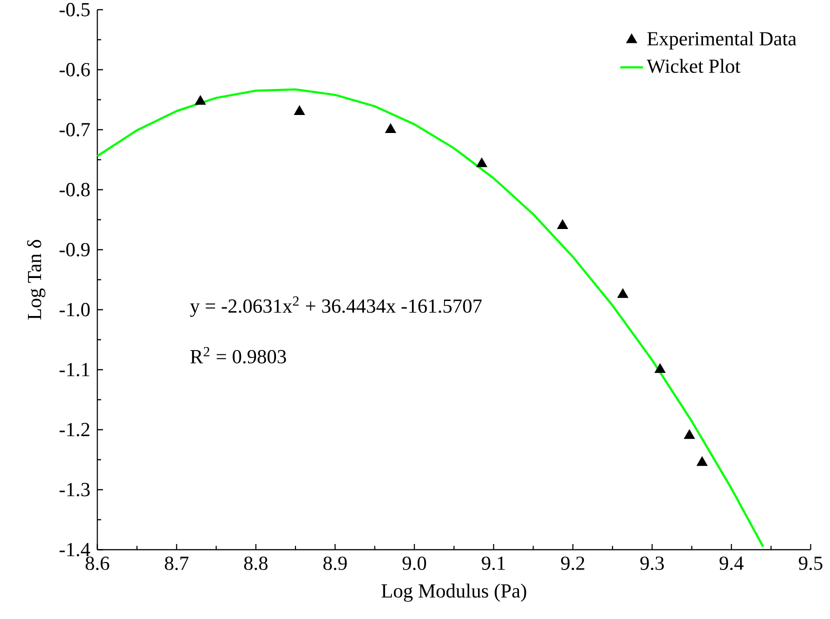  I want to click on y-tick-label: -0.7, so click(75, 129).